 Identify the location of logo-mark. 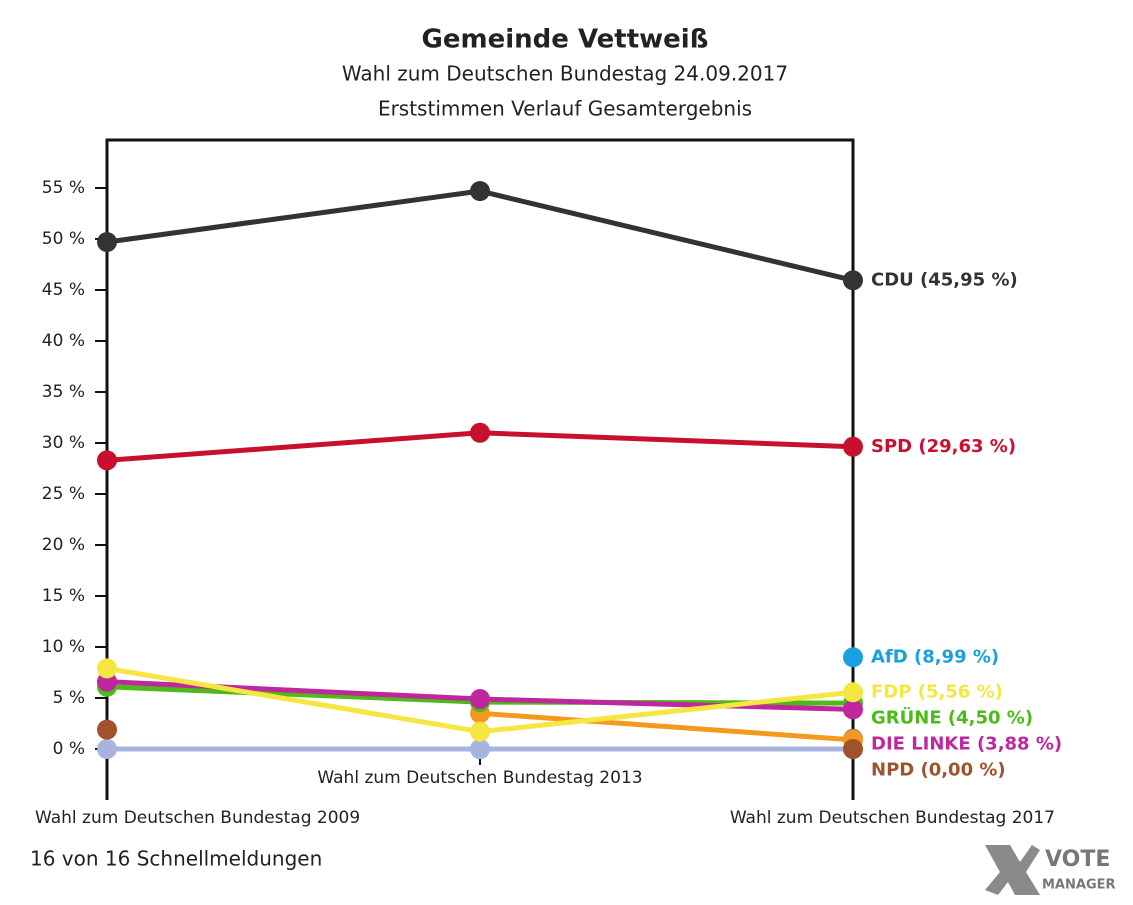
(1012, 870).